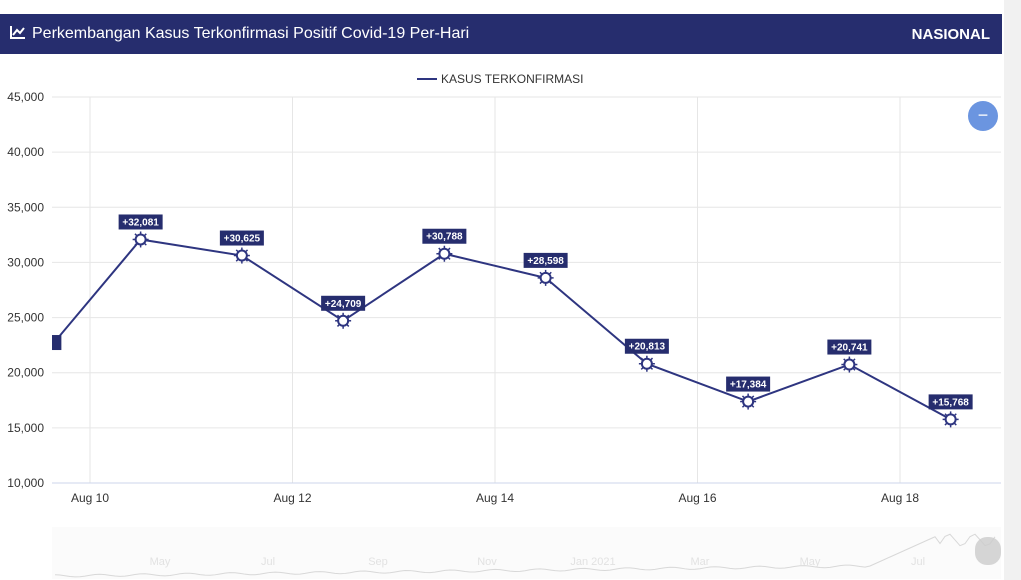 Image resolution: width=1021 pixels, height=580 pixels. I want to click on y-tick-label: 30,000, so click(25, 262).